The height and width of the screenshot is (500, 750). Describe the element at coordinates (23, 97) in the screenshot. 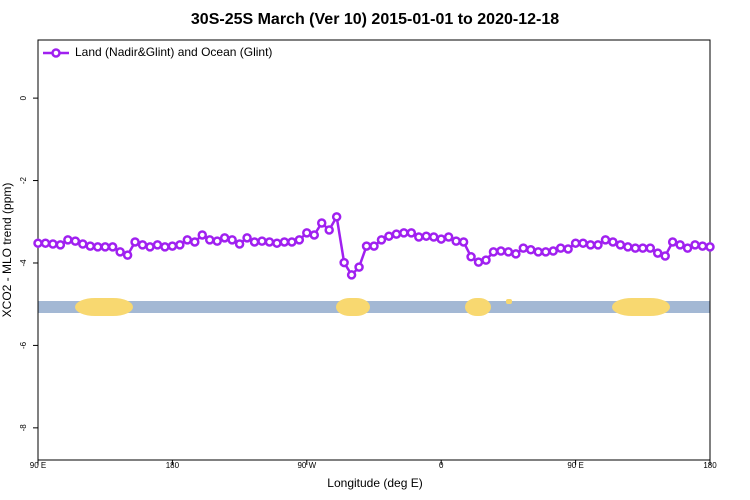

I see `y-tick-label: 0` at that location.